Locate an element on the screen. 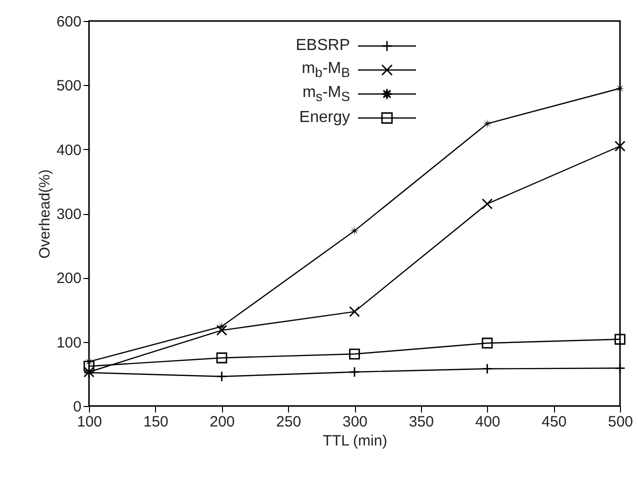  legend-label: EBSRP is located at coordinates (322, 46).